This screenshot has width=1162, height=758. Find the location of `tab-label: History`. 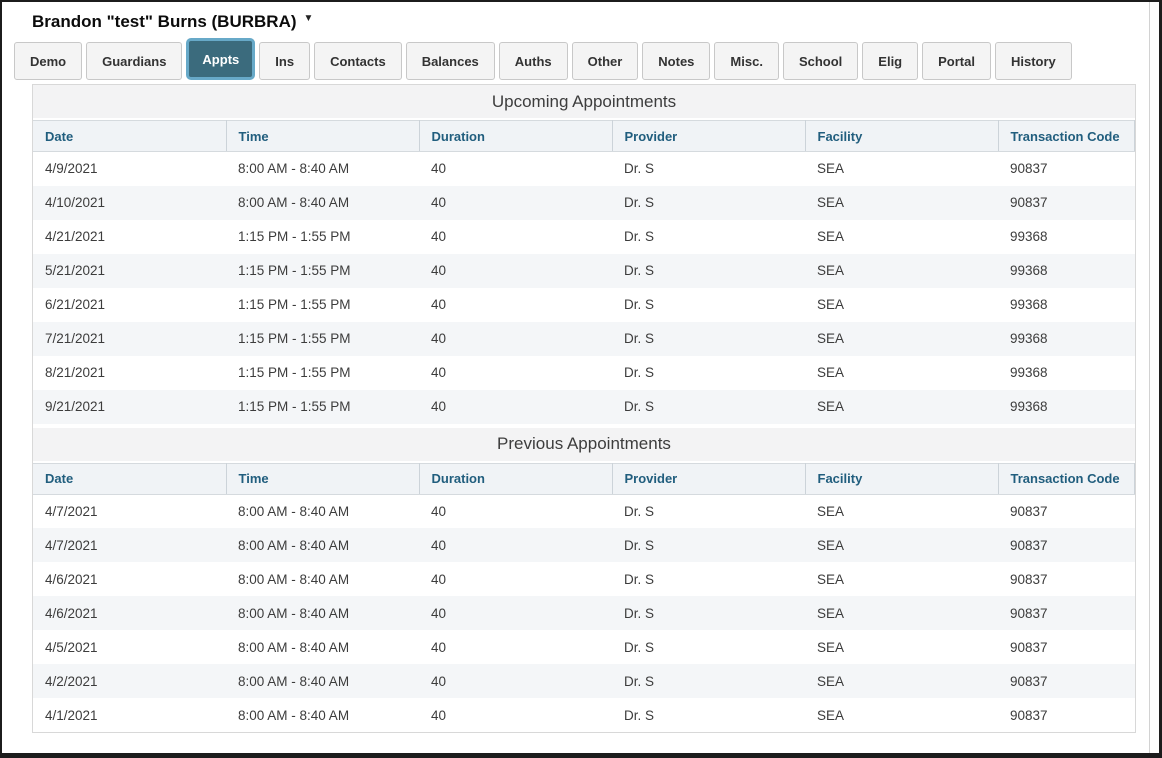

tab-label: History is located at coordinates (1033, 61).